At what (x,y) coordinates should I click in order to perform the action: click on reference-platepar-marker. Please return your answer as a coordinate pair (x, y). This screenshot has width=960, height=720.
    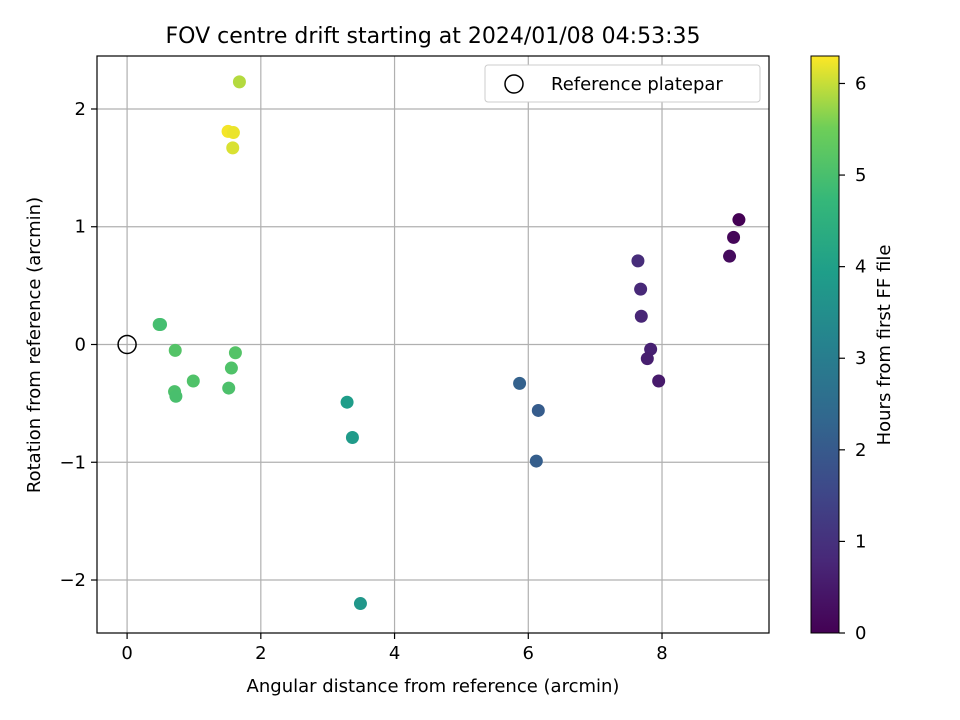
    Looking at the image, I should click on (127, 344).